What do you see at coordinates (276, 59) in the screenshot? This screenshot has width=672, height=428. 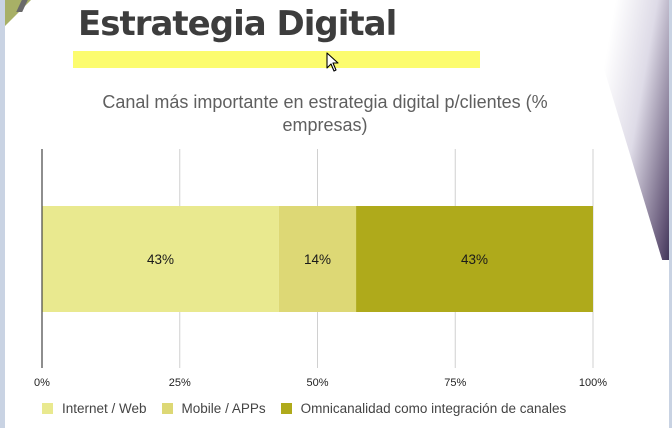 I see `title-highlight-bar` at bounding box center [276, 59].